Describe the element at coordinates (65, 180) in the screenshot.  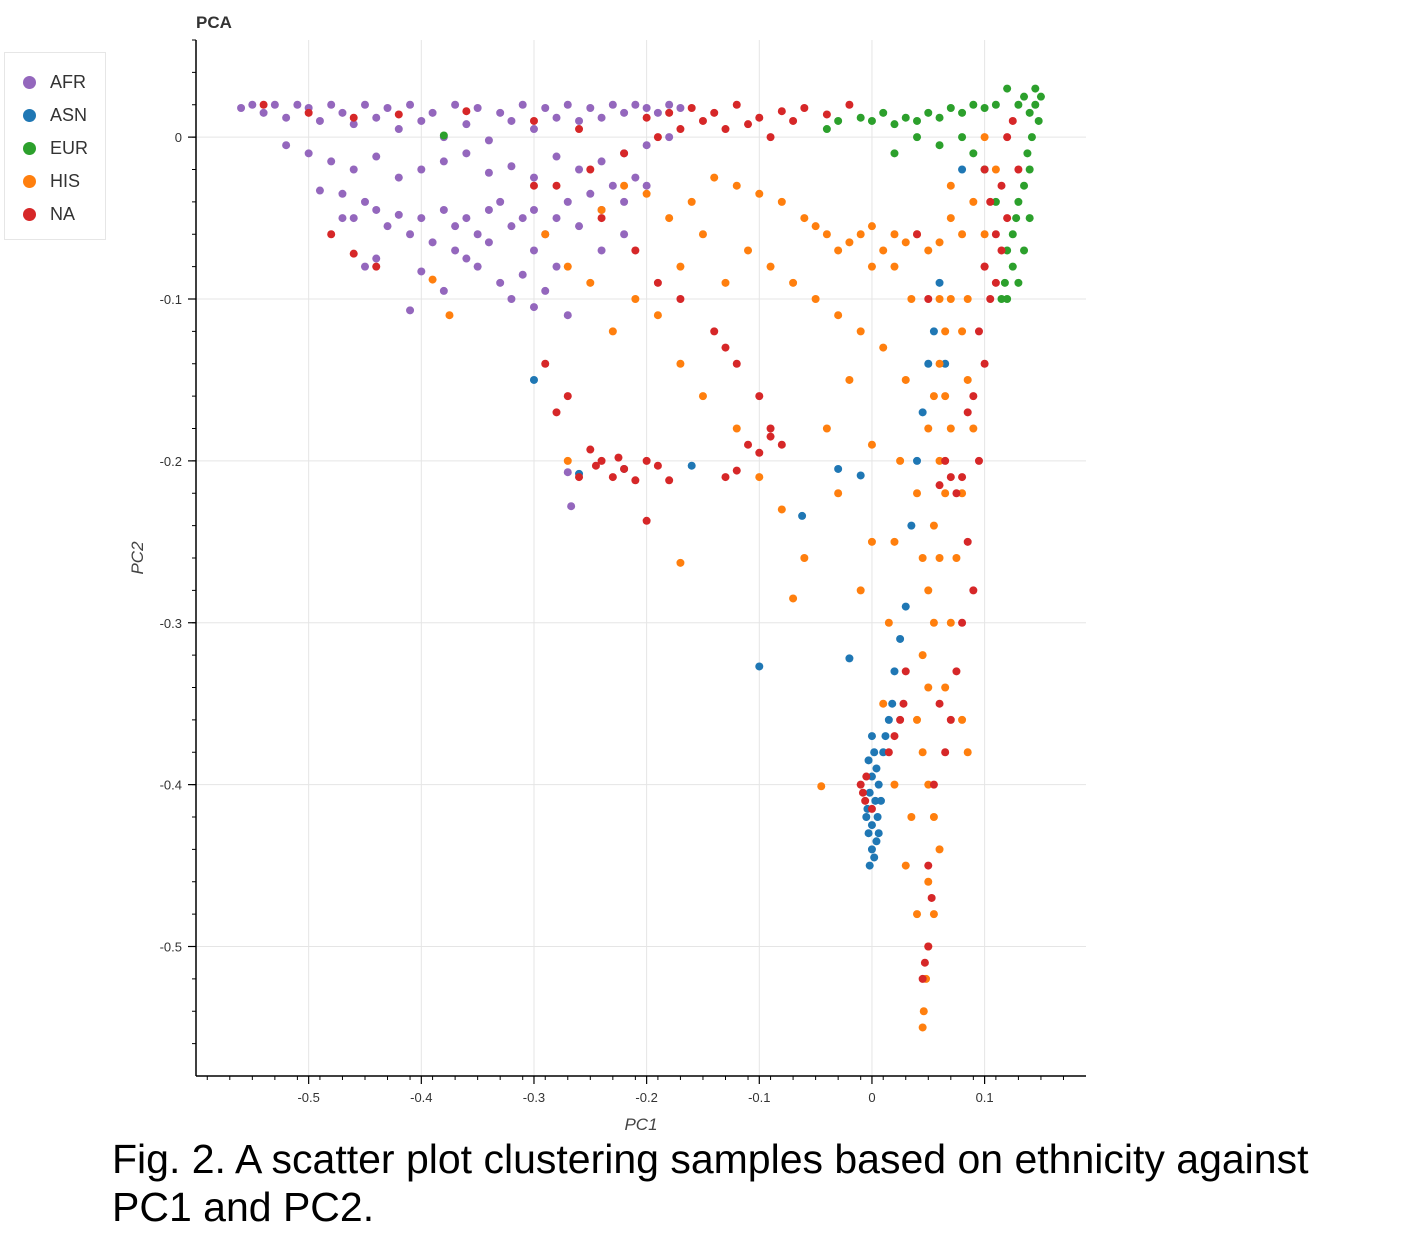
I see `legend-label: HIS` at that location.